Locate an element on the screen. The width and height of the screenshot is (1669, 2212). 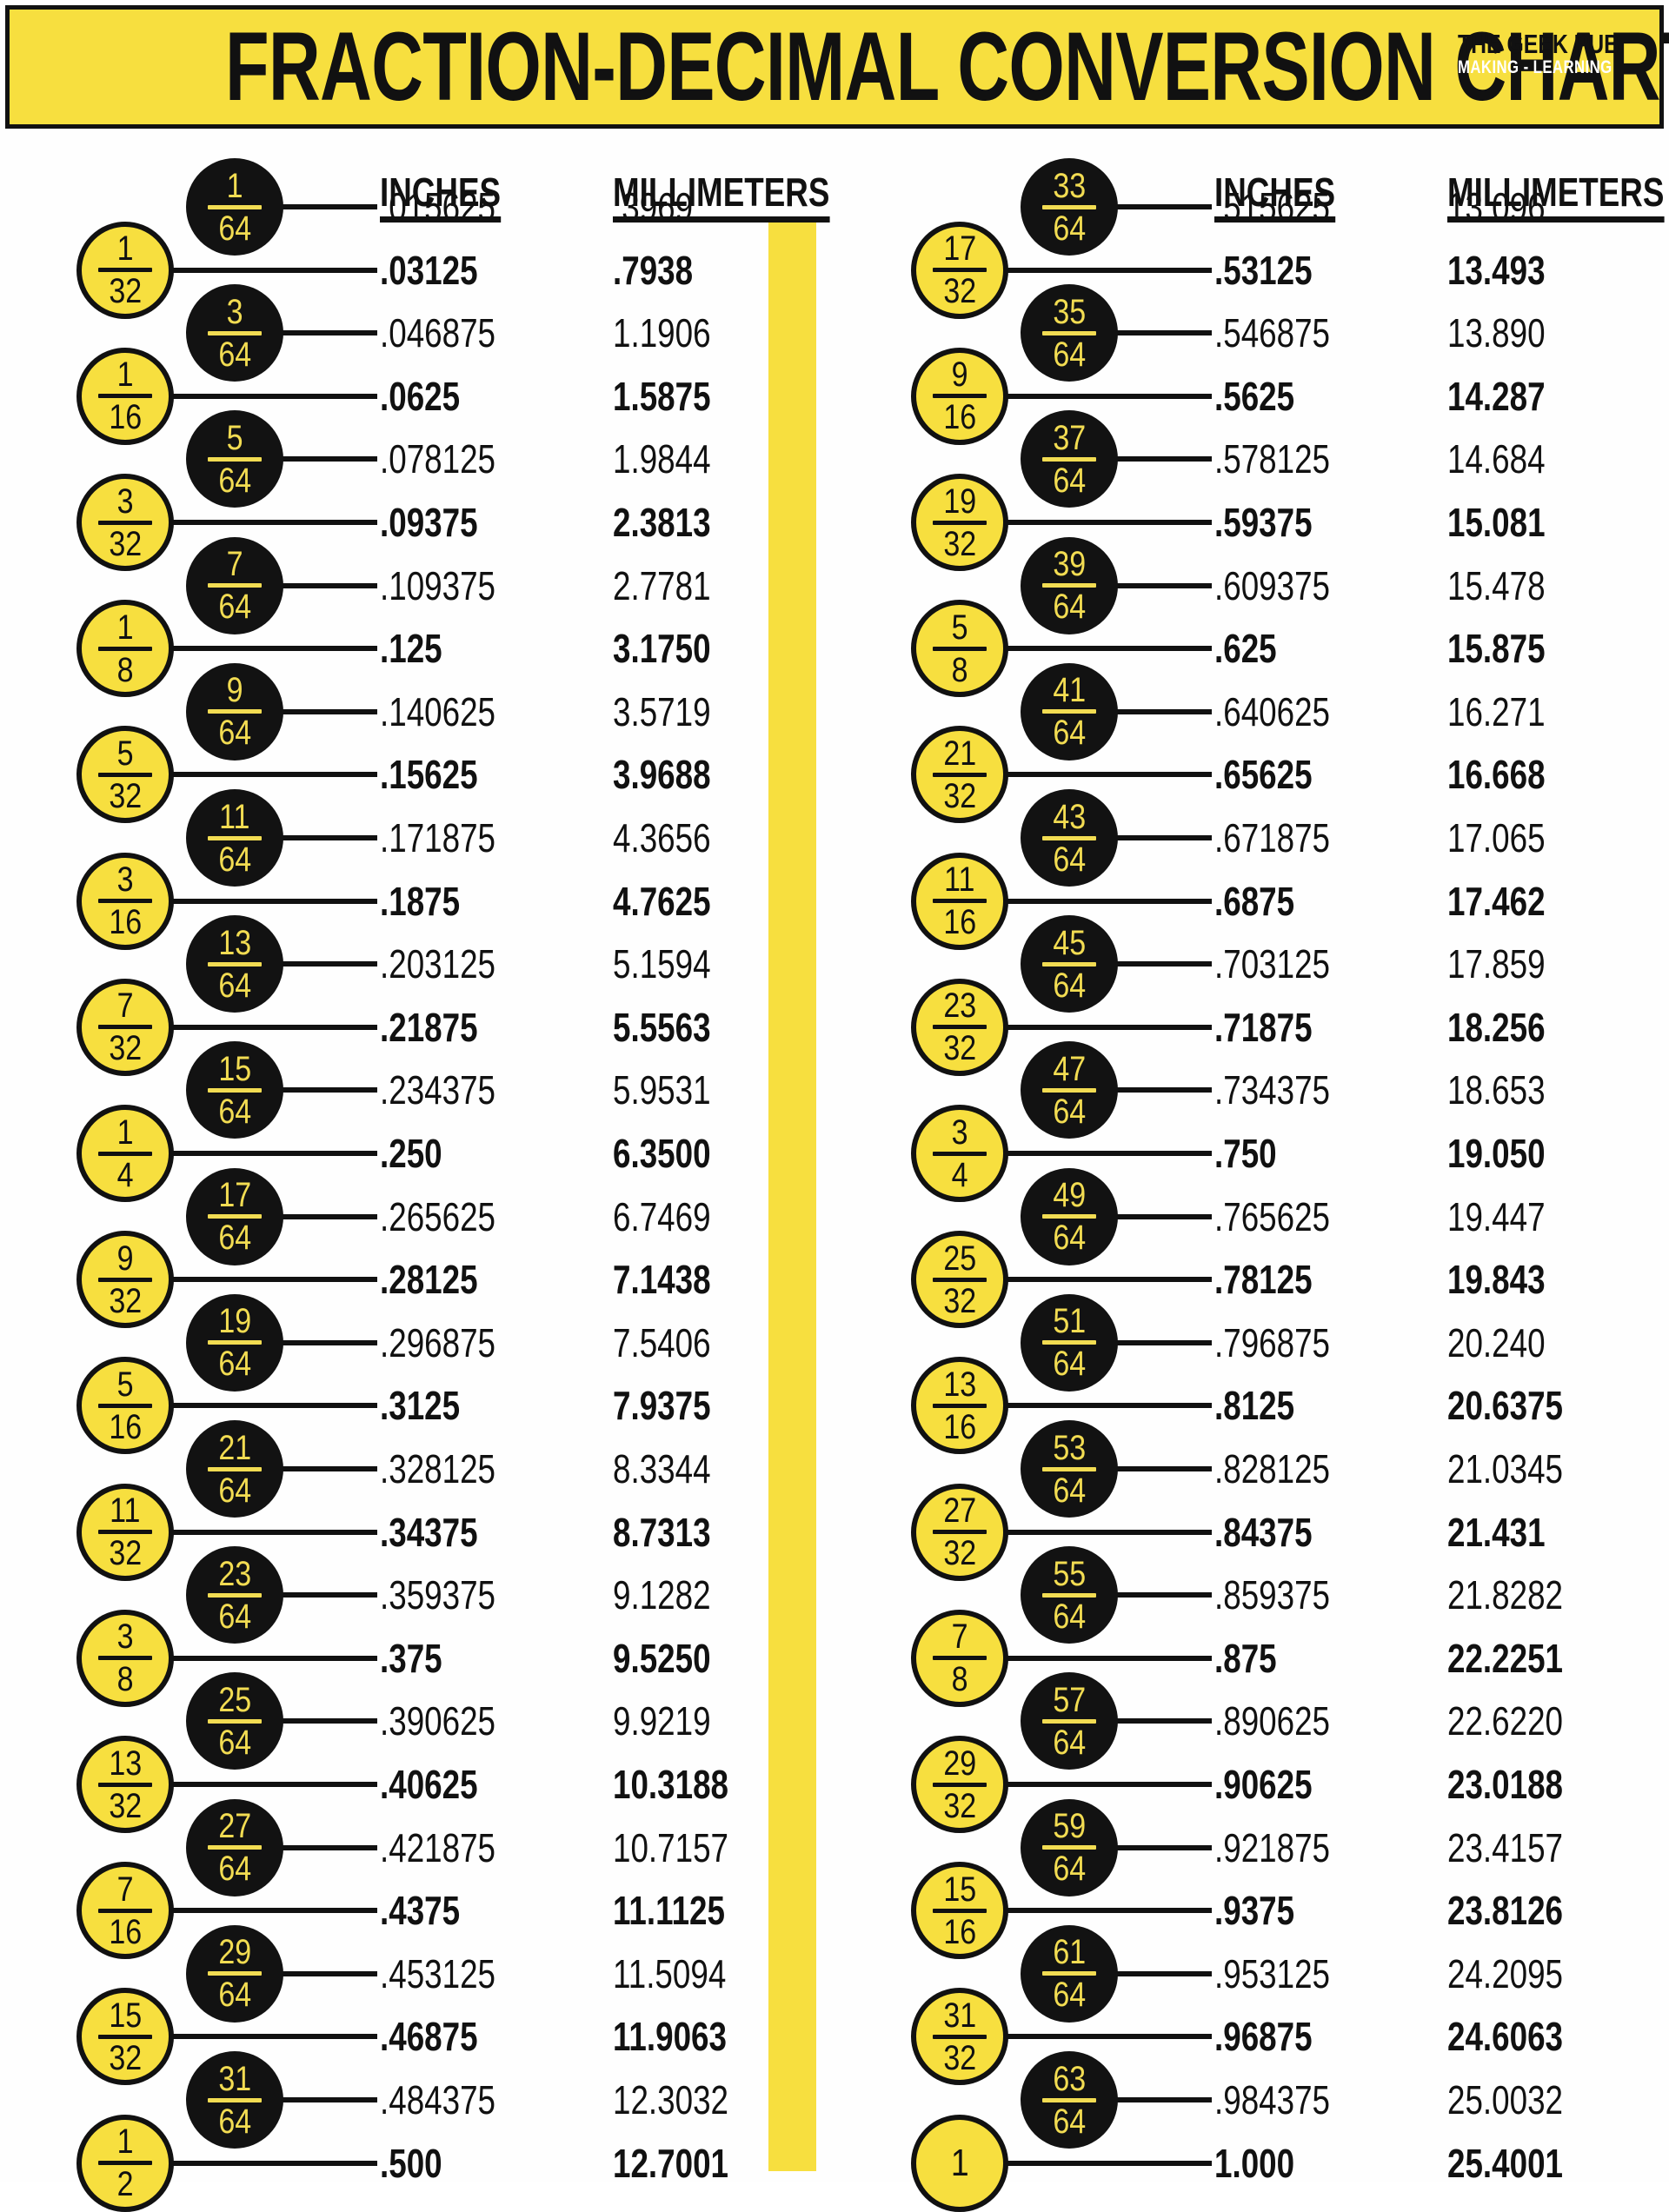
fraction-numerator: 57 is located at coordinates (1069, 1699).